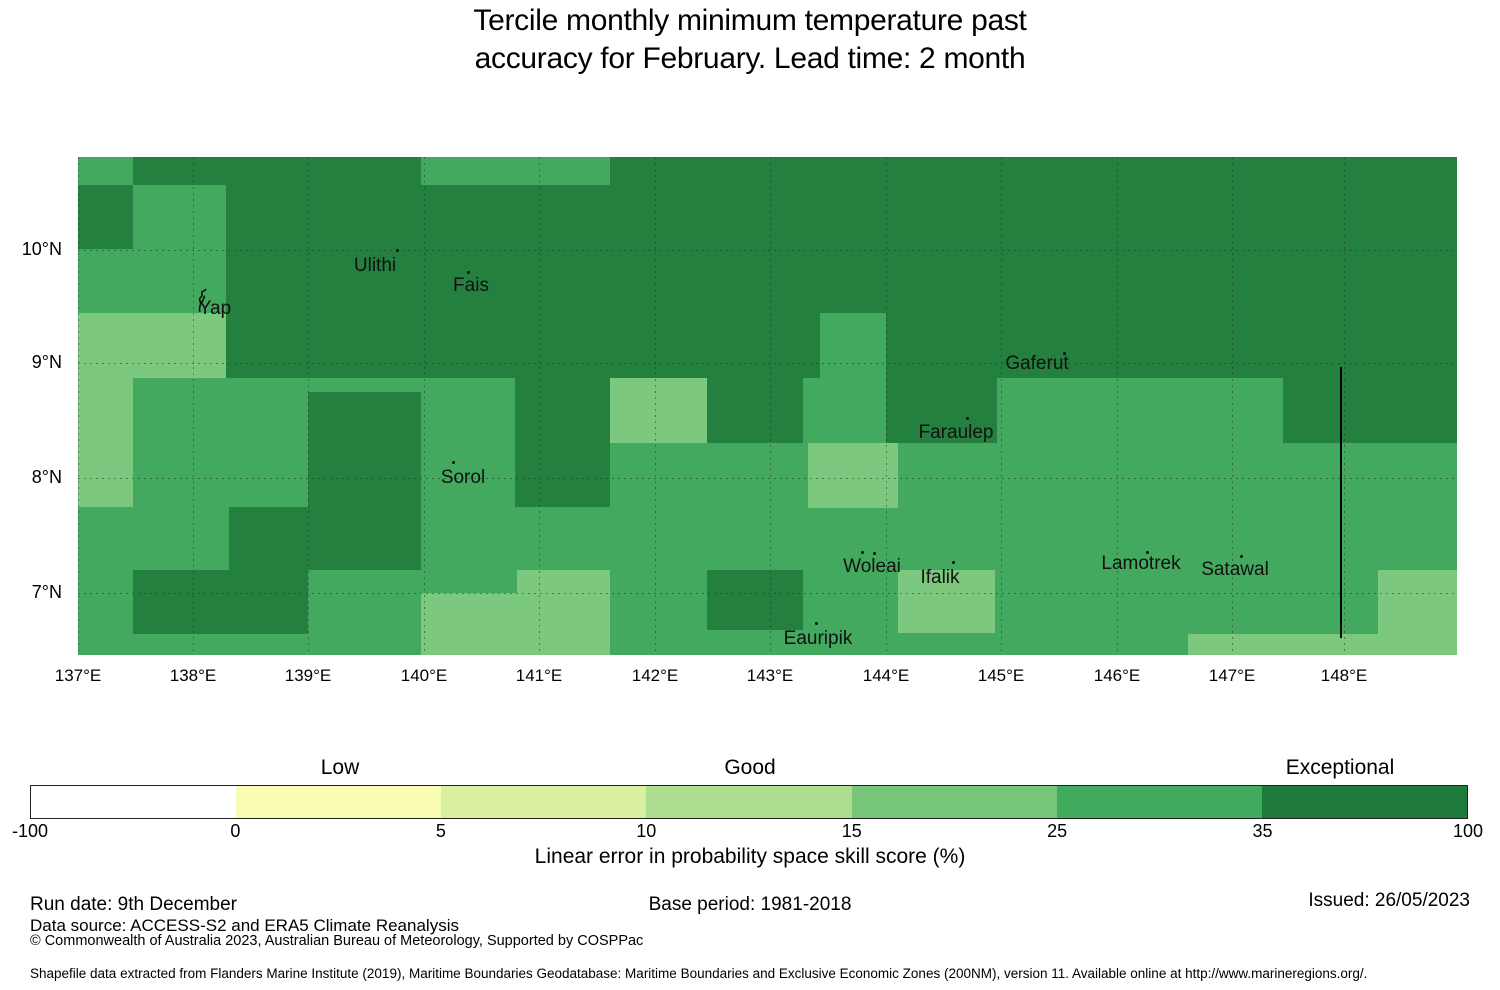 The width and height of the screenshot is (1500, 990). What do you see at coordinates (1141, 563) in the screenshot?
I see `island-label: Lamotrek` at bounding box center [1141, 563].